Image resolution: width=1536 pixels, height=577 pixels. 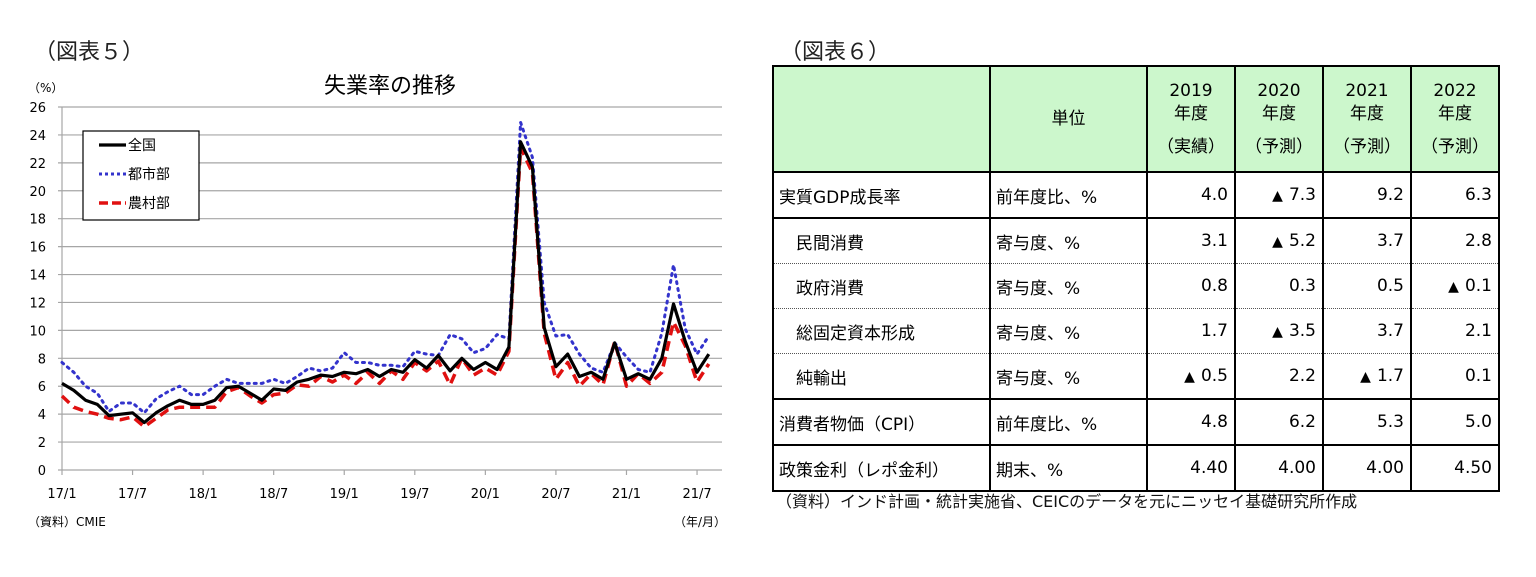 What do you see at coordinates (555, 494) in the screenshot?
I see `x-tick-label: 20/7` at bounding box center [555, 494].